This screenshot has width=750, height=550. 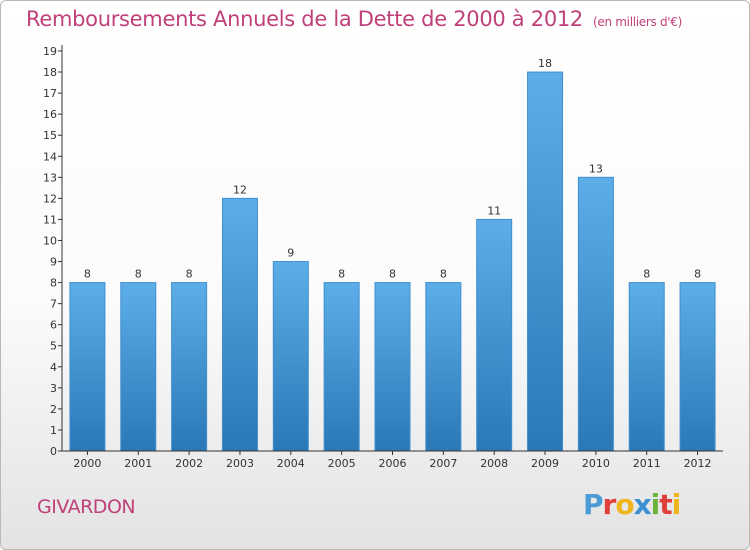 I want to click on x-tick-label: 2006, so click(x=393, y=463).